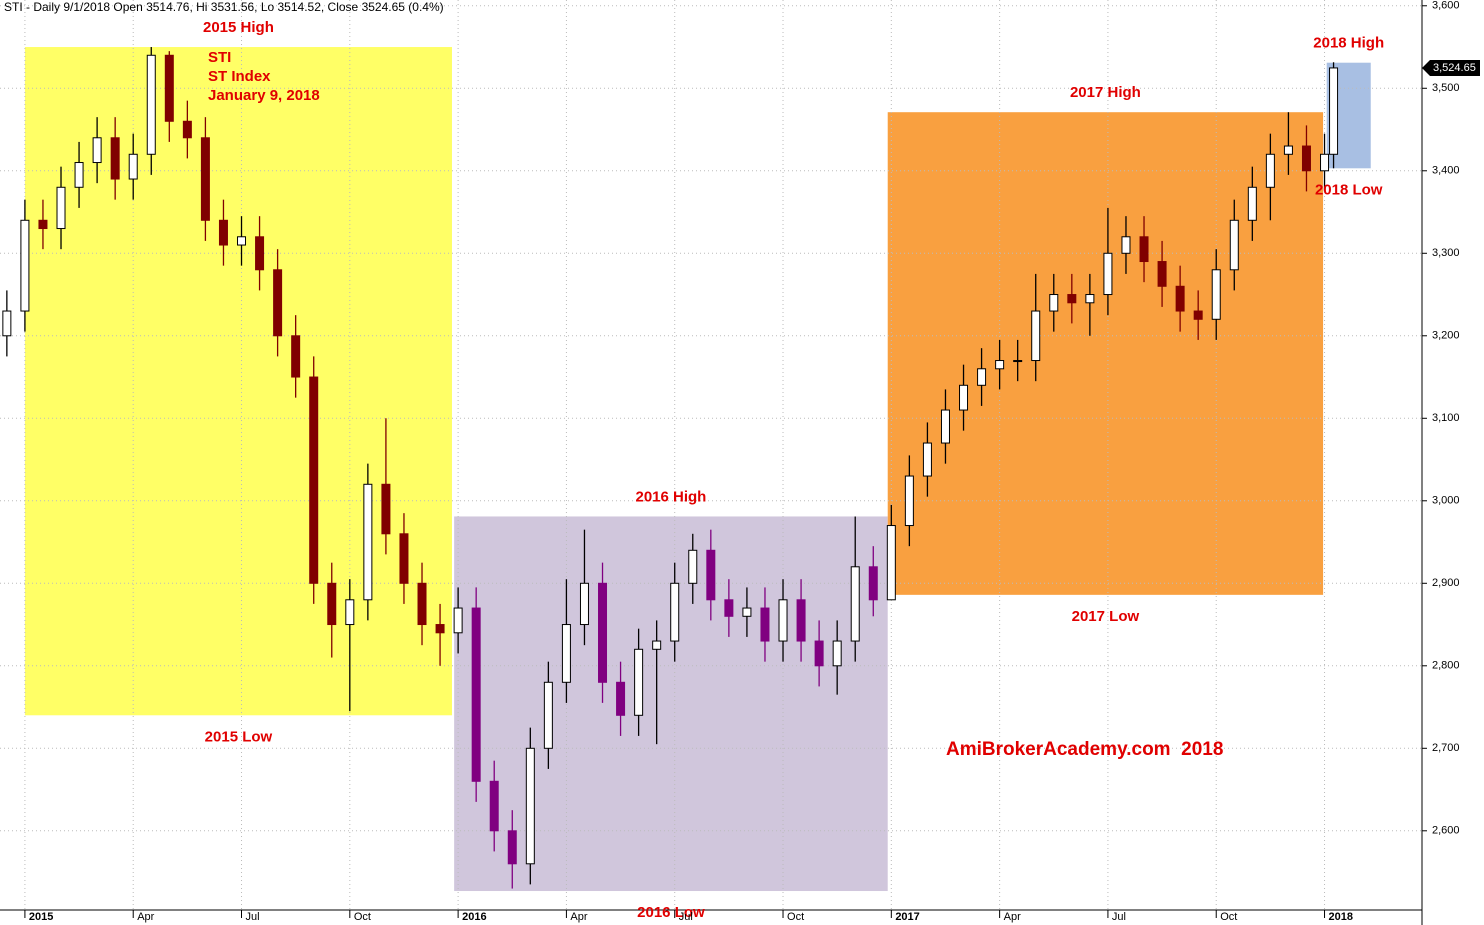  Describe the element at coordinates (1106, 616) in the screenshot. I see `range-low-label: 2017 Low` at that location.